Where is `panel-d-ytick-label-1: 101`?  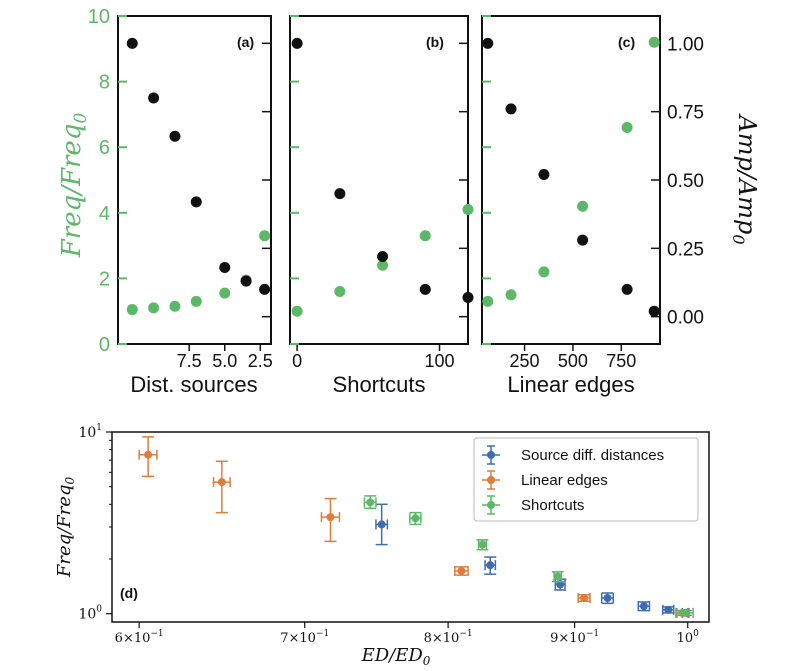
panel-d-ytick-label-1: 101 is located at coordinates (90, 432).